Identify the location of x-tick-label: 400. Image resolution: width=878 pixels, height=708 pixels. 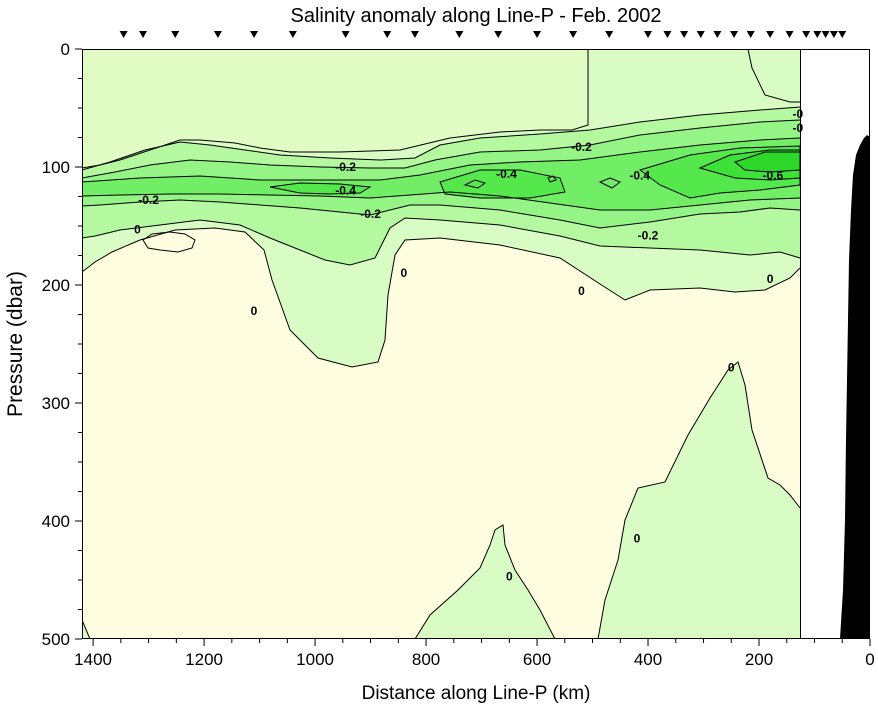
(648, 659).